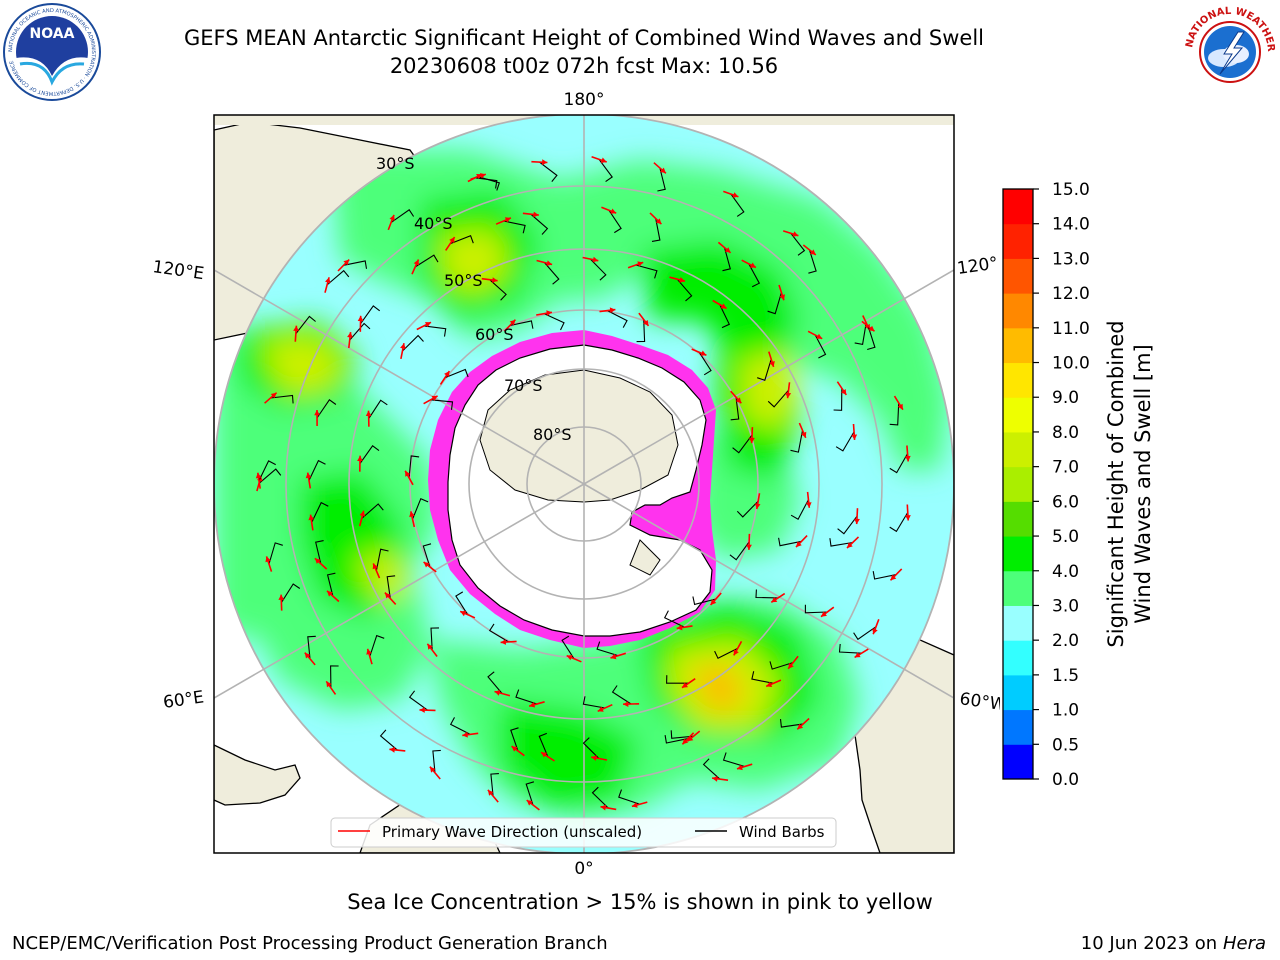  Describe the element at coordinates (1065, 745) in the screenshot. I see `colorbar-tick-label: 0.5` at that location.